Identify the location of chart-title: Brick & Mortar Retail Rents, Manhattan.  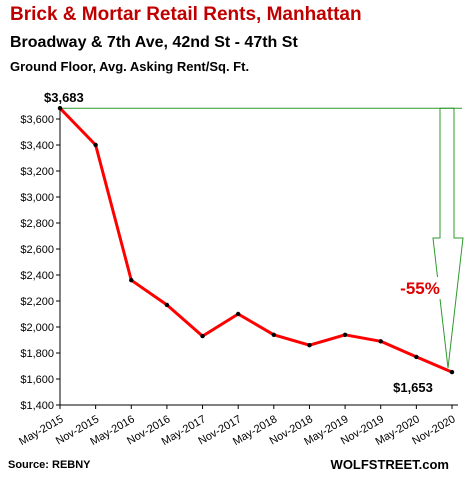
(186, 14).